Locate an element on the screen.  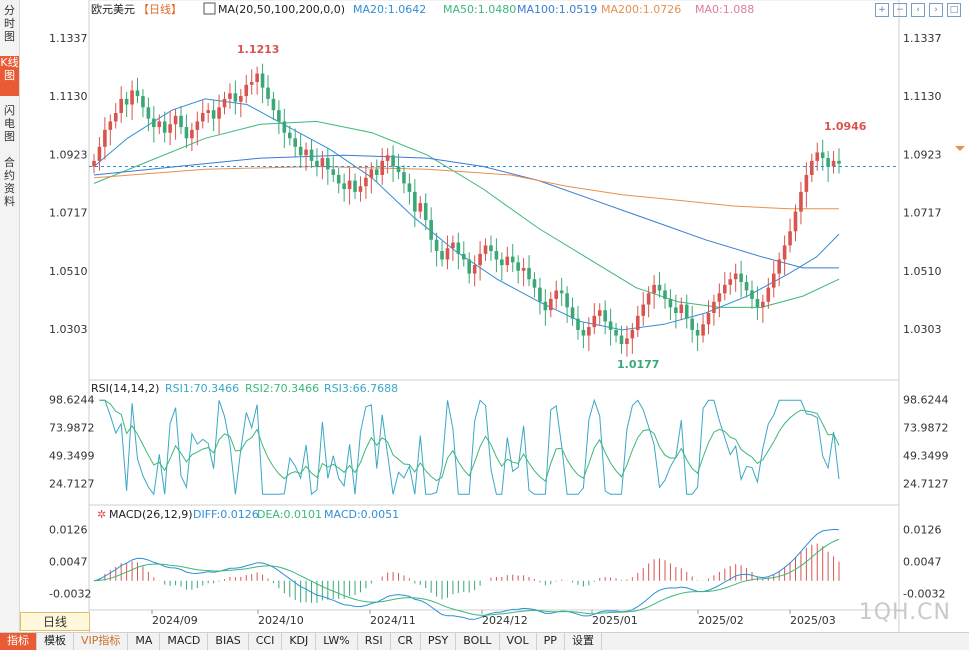
ma0-legend: MA0:1.088 is located at coordinates (724, 9).